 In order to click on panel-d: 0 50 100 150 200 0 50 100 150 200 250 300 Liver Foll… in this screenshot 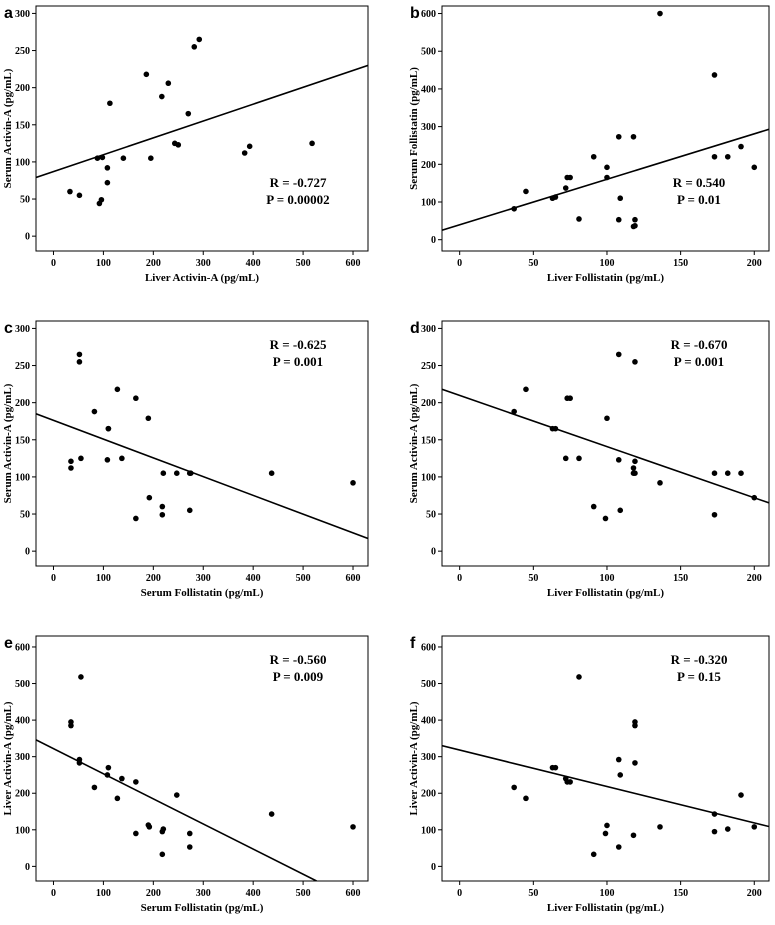, I will do `click(589, 459)`.